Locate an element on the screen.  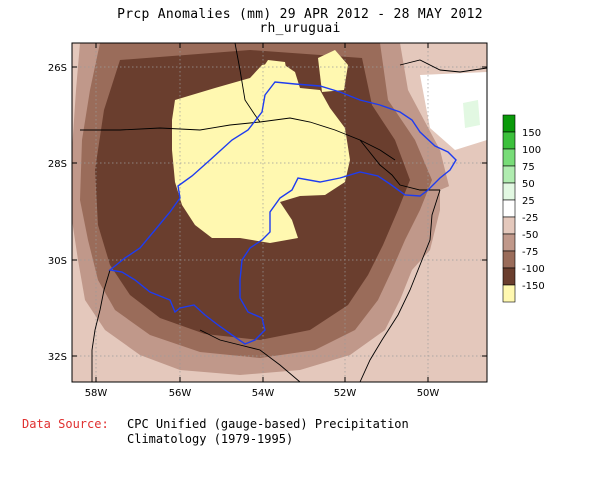
legend-label: 50 is located at coordinates (528, 184).